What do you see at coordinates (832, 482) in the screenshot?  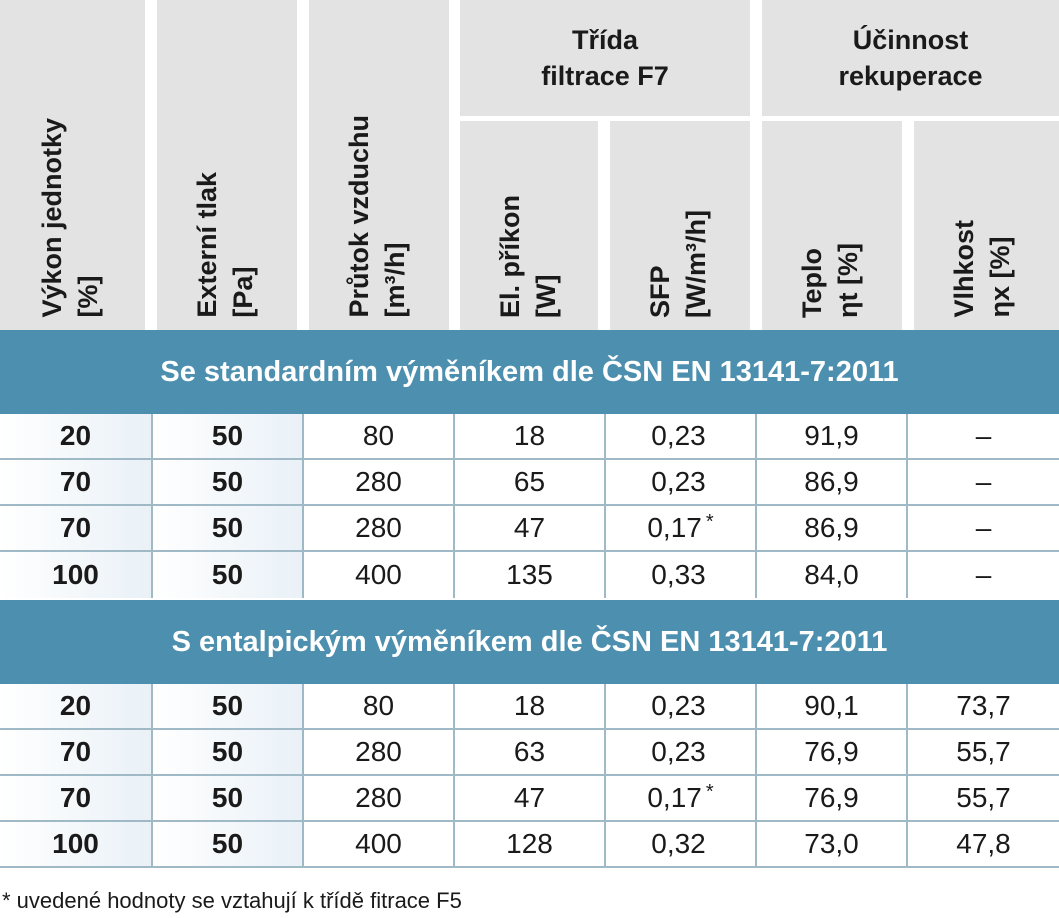 I see `cell-heat: 86,9` at bounding box center [832, 482].